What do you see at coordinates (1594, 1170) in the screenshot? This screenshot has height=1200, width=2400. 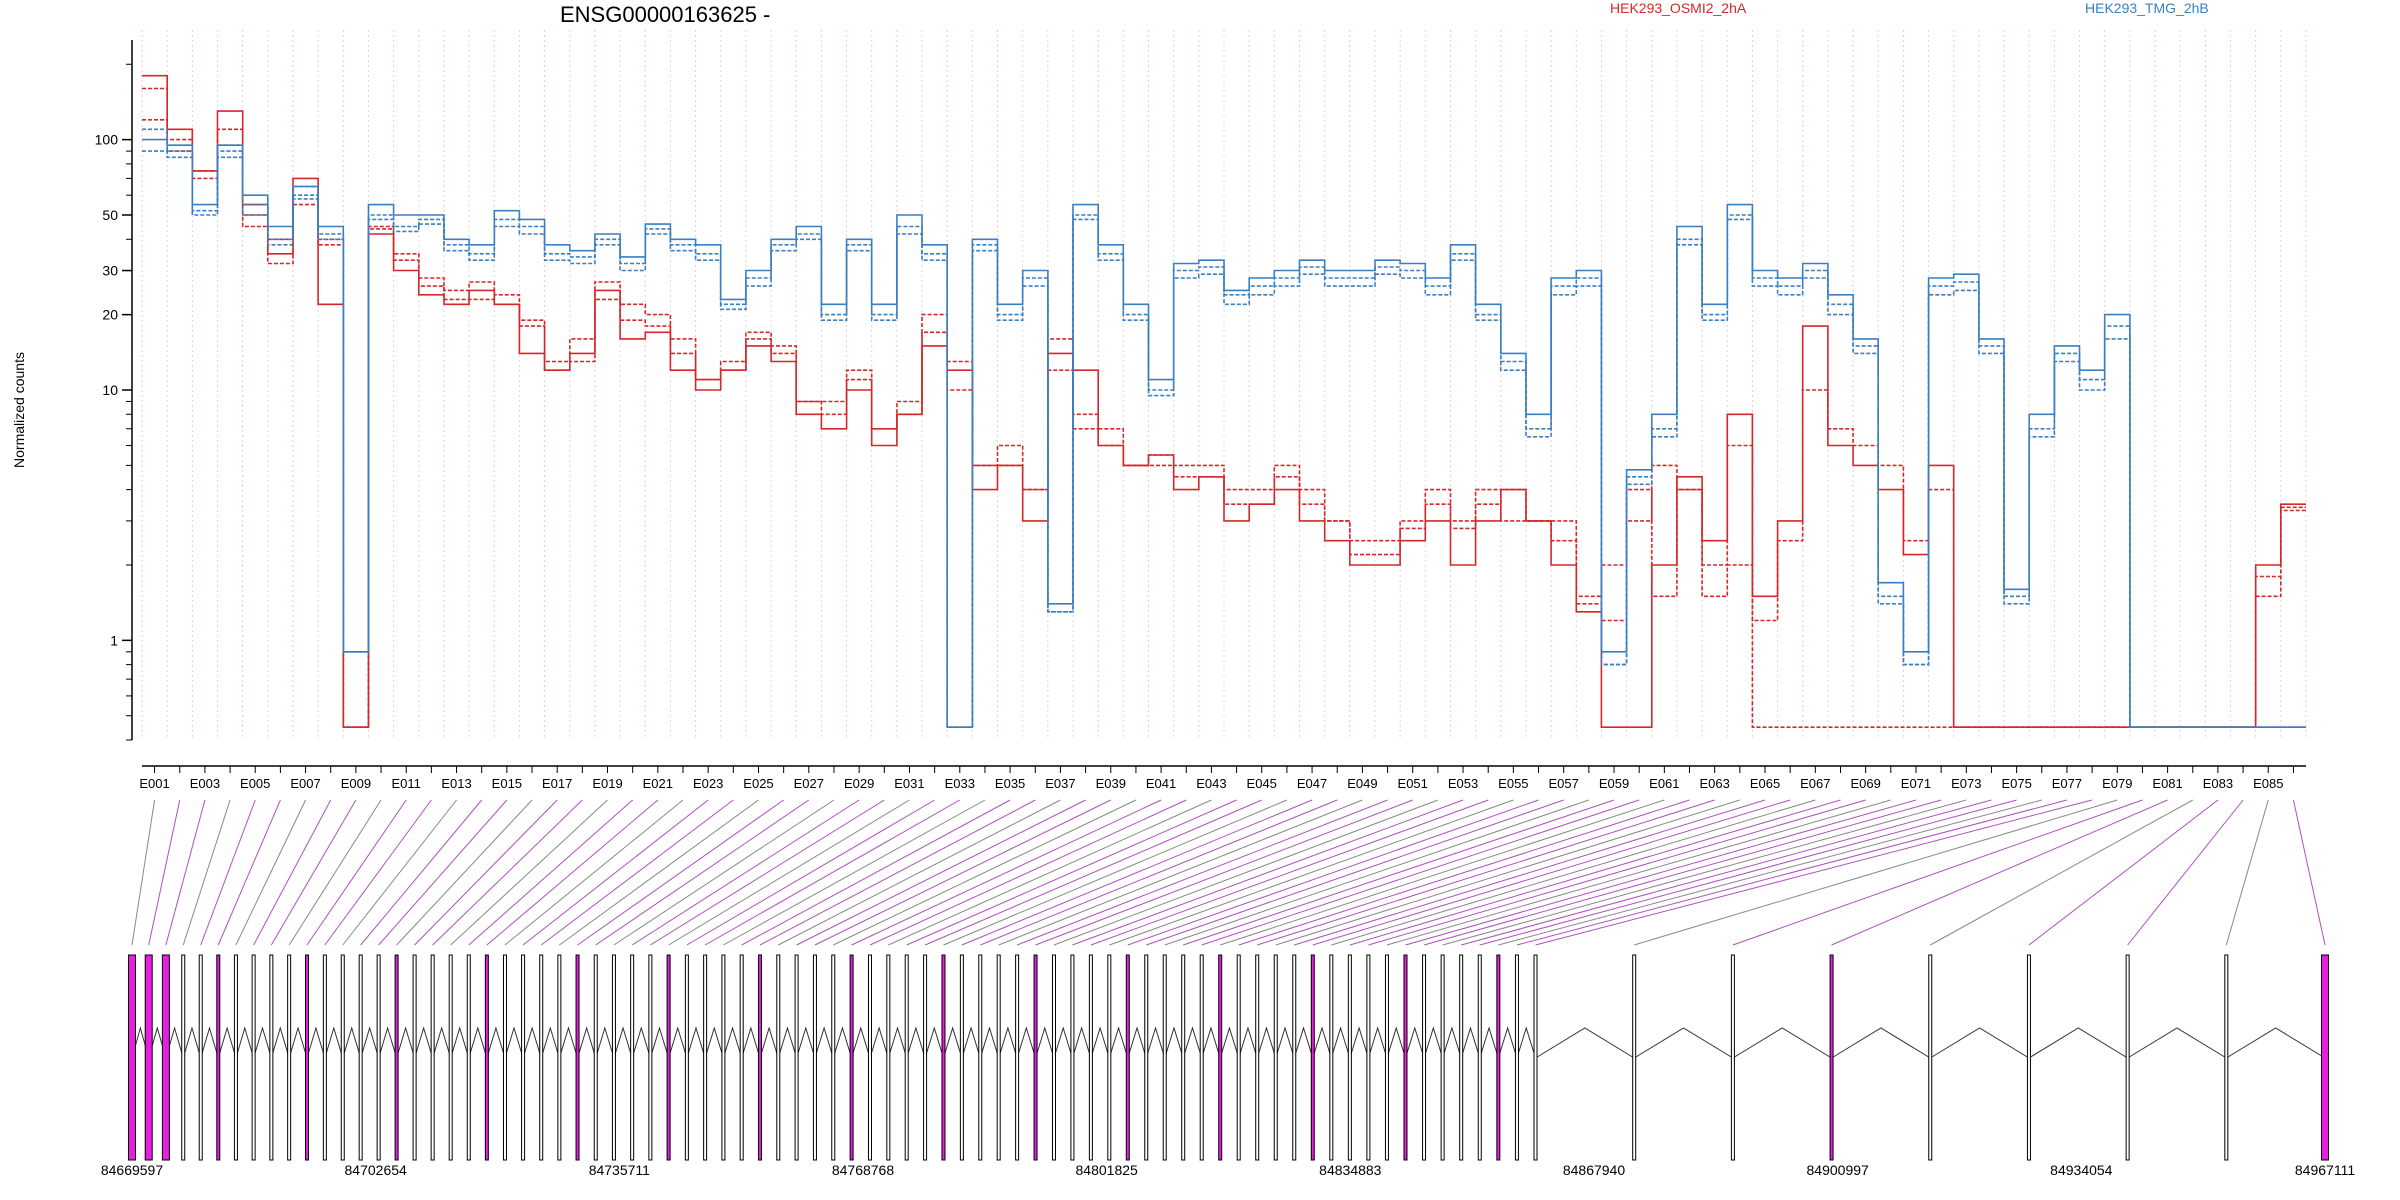 I see `genomic-coordinate-label: 84867940` at bounding box center [1594, 1170].